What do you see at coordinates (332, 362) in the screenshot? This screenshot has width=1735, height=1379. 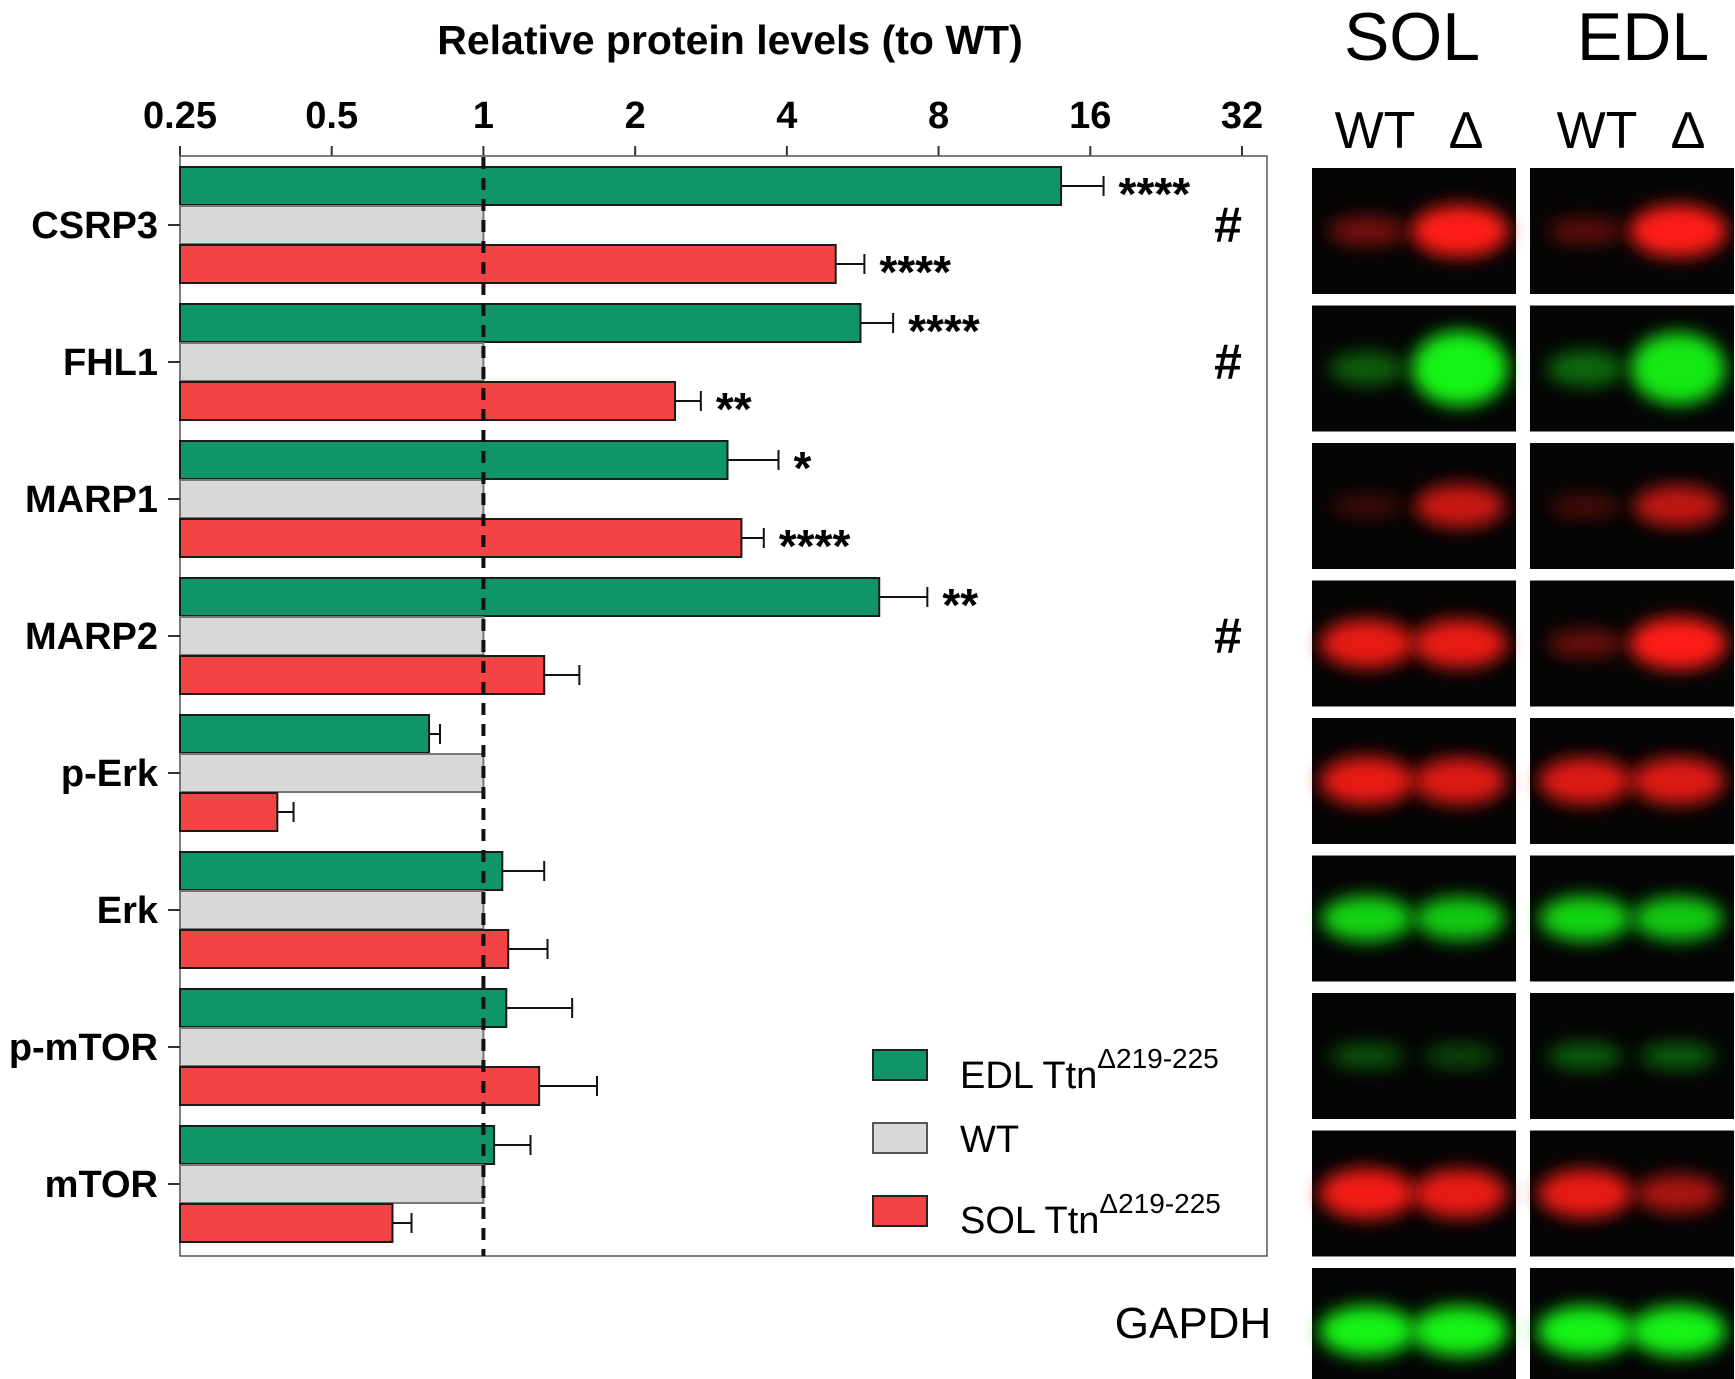 I see `bar-wt-fhl1` at bounding box center [332, 362].